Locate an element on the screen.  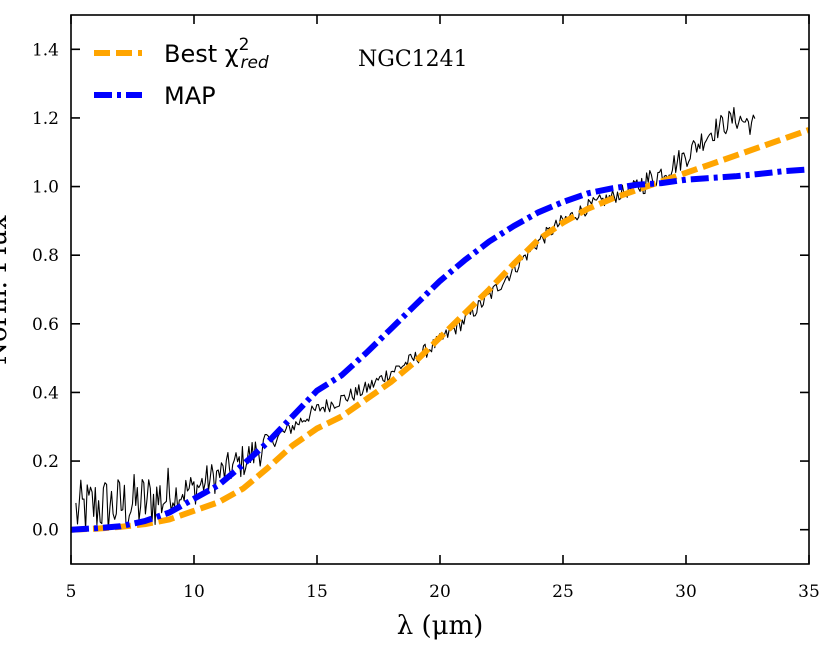
y-tick-label-2: 0.4 is located at coordinates (45, 393).